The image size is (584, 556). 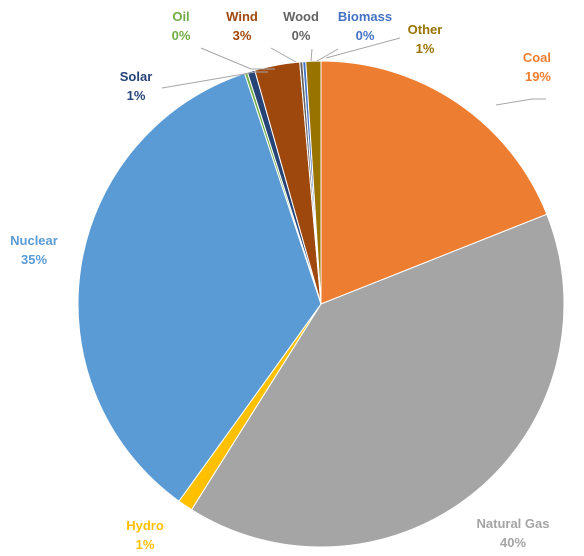 What do you see at coordinates (301, 16) in the screenshot?
I see `data-label-category: Wood` at bounding box center [301, 16].